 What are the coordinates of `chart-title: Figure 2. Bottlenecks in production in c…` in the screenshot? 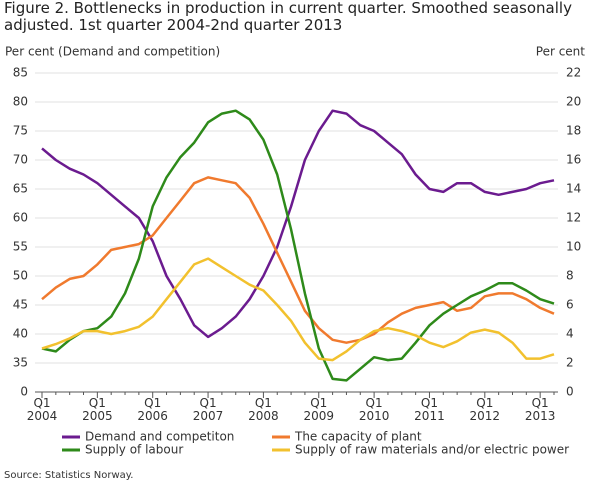 It's located at (288, 17).